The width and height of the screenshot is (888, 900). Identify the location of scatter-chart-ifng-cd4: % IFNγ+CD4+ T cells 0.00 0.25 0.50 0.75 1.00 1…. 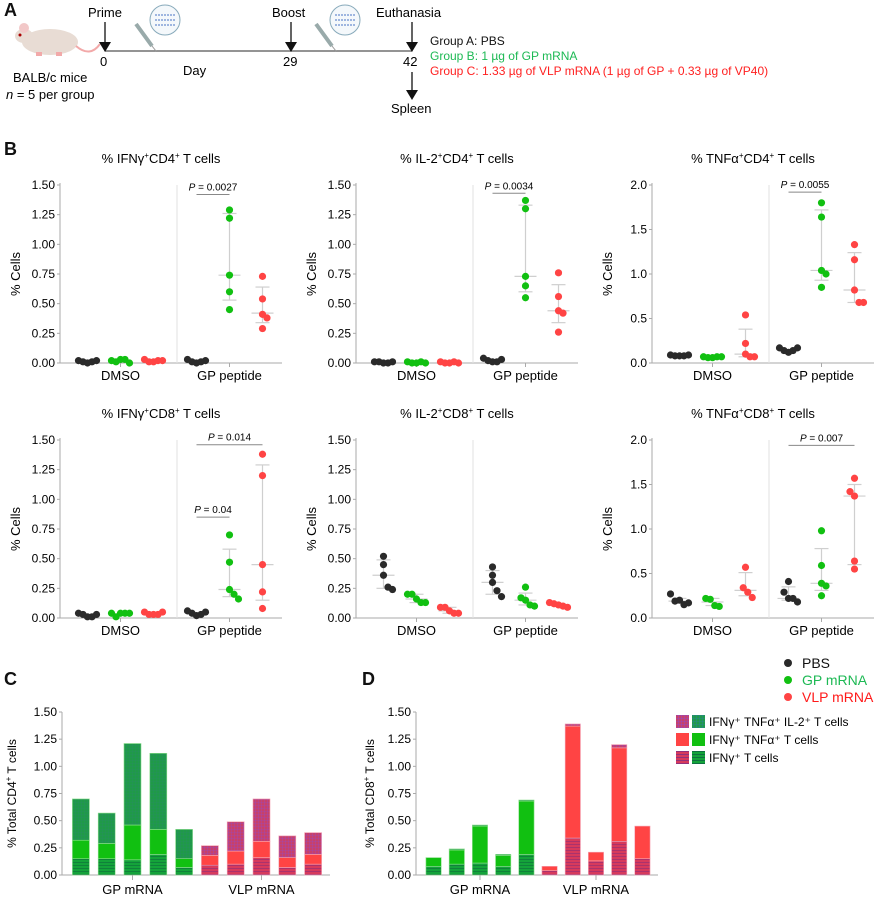
(145, 267).